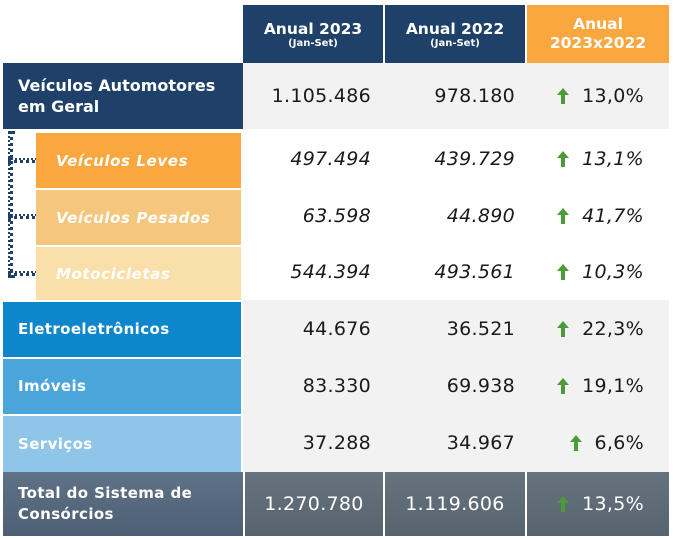 This screenshot has height=538, width=673. Describe the element at coordinates (613, 96) in the screenshot. I see `variation-value: 13,0%` at that location.